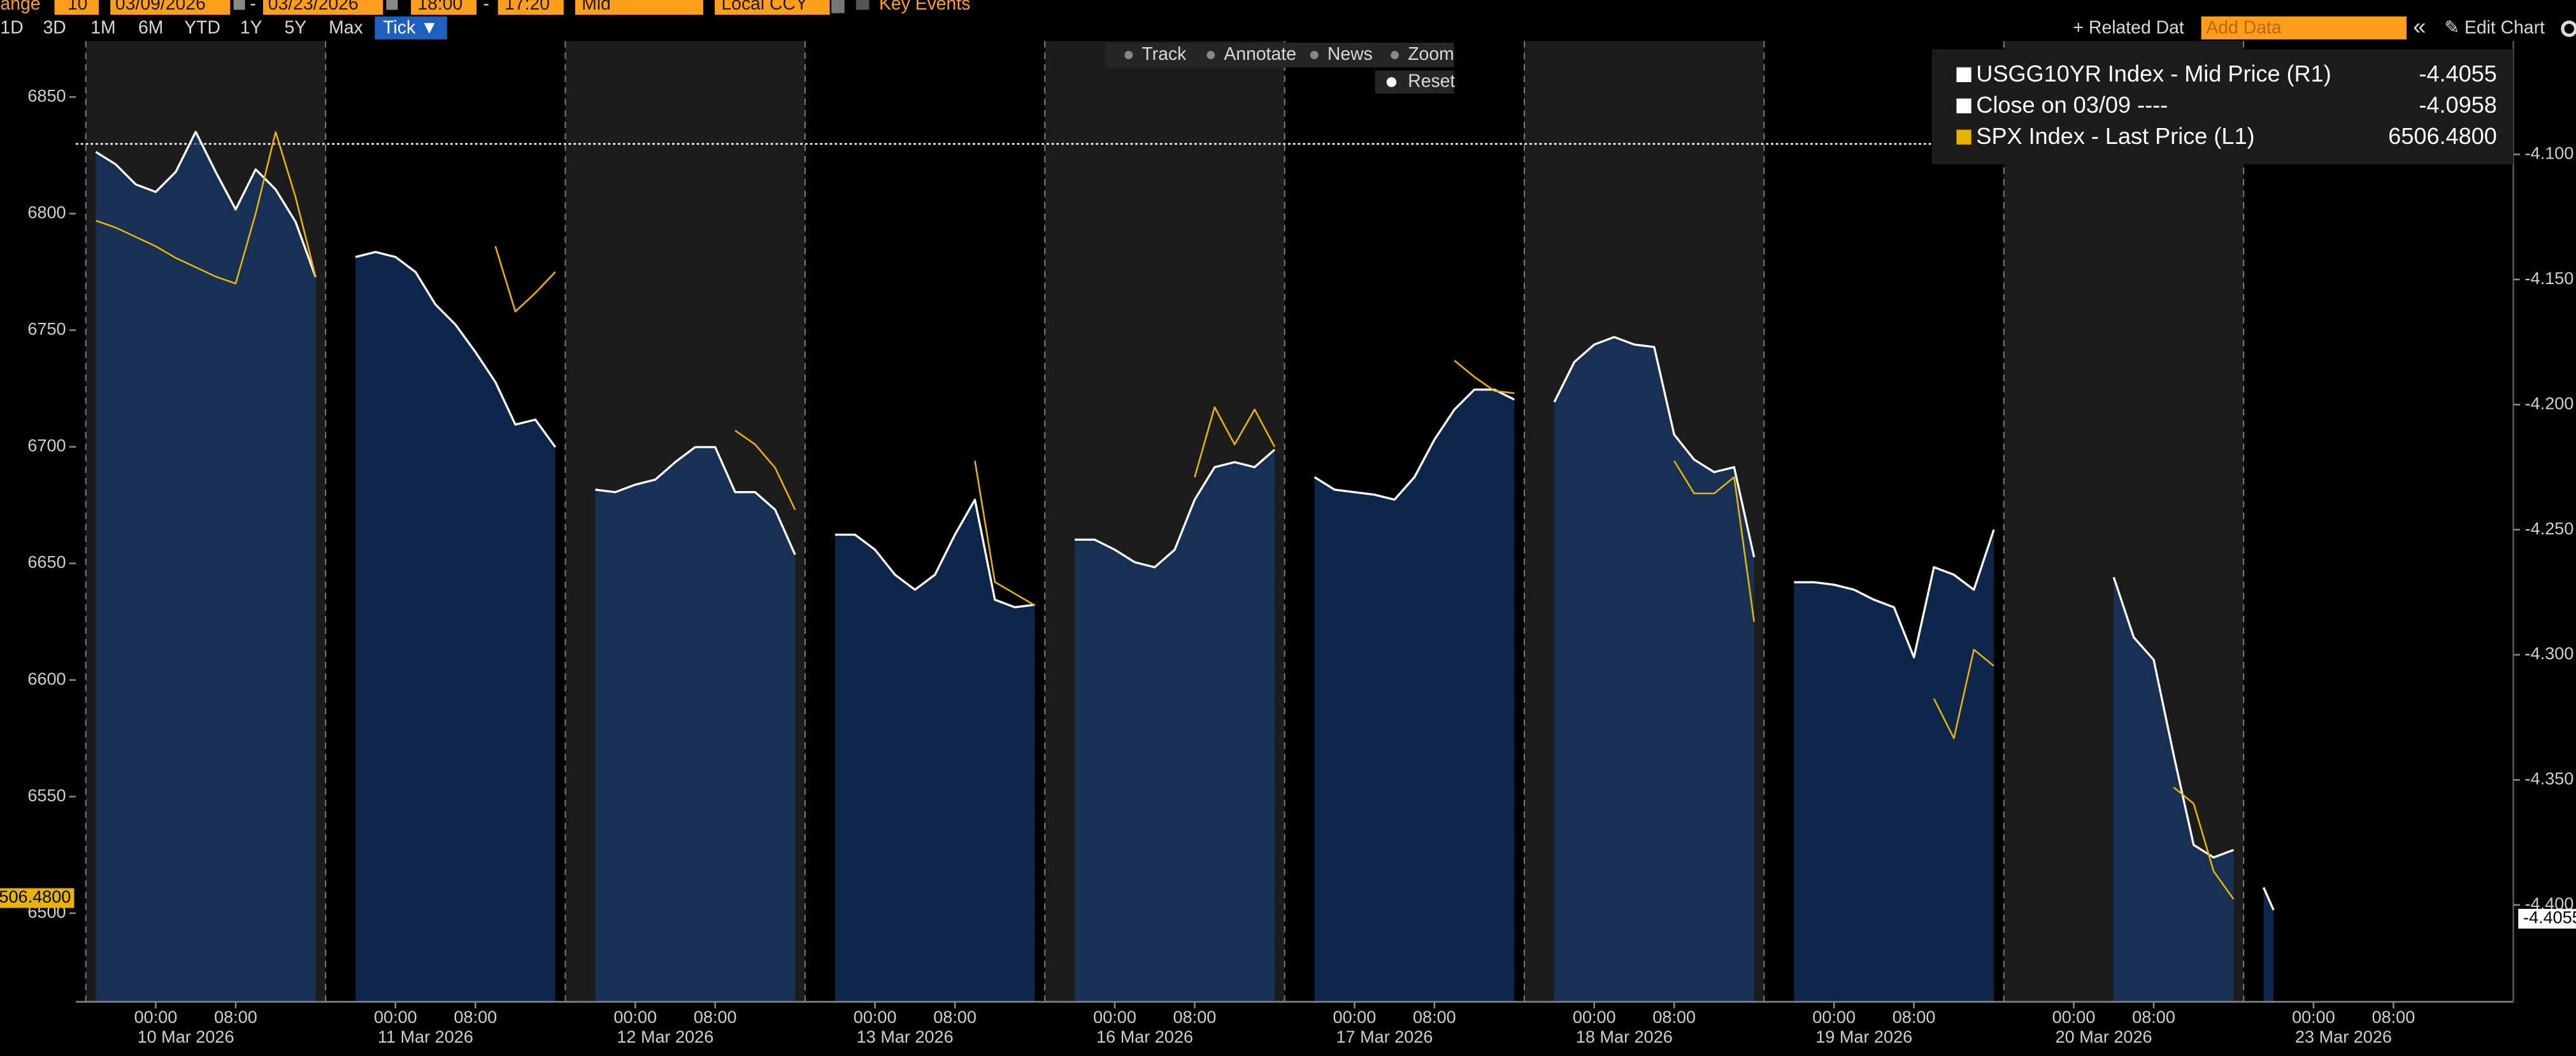 This screenshot has width=2576, height=1056. Describe the element at coordinates (47, 212) in the screenshot. I see `y-tick-label: 6800` at that location.